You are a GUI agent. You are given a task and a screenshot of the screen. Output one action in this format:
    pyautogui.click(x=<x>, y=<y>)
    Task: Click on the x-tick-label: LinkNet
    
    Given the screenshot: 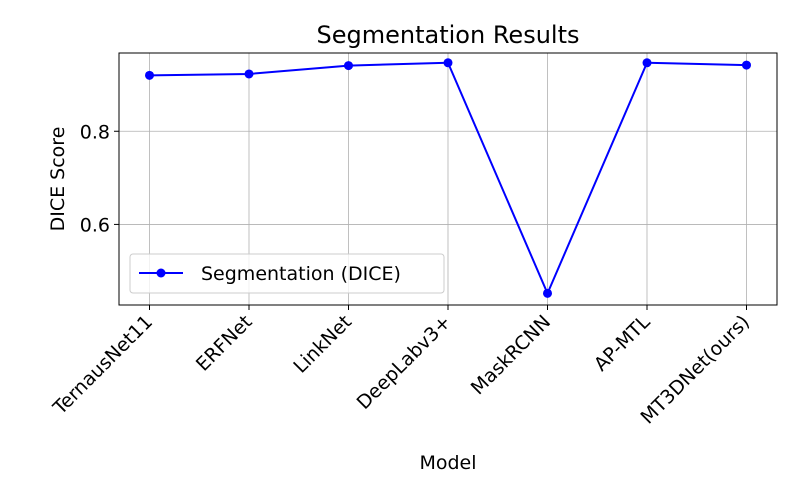 What is the action you would take?
    pyautogui.click(x=322, y=344)
    